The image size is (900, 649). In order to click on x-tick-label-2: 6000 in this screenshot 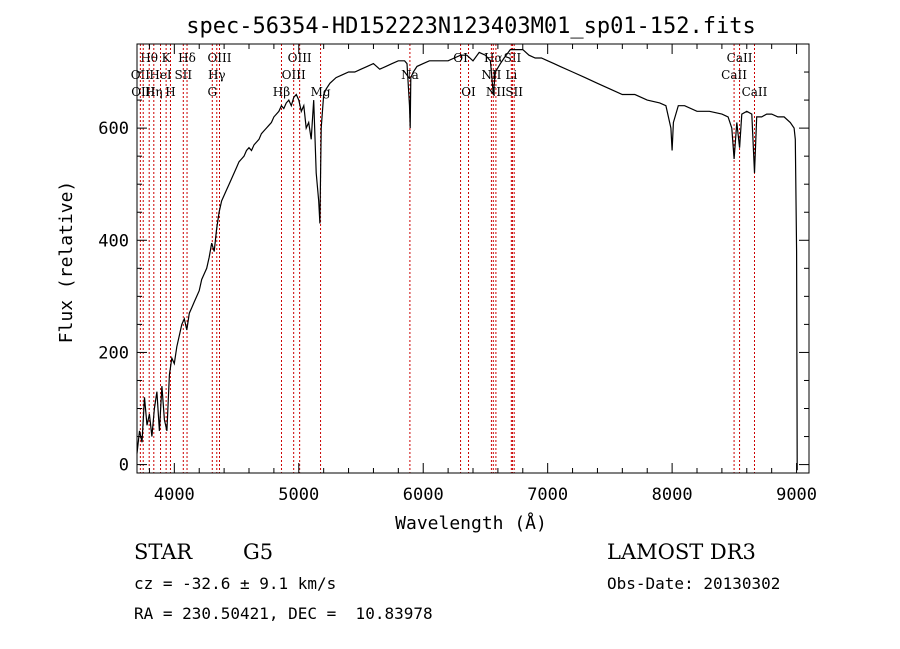, I will do `click(423, 495)`.